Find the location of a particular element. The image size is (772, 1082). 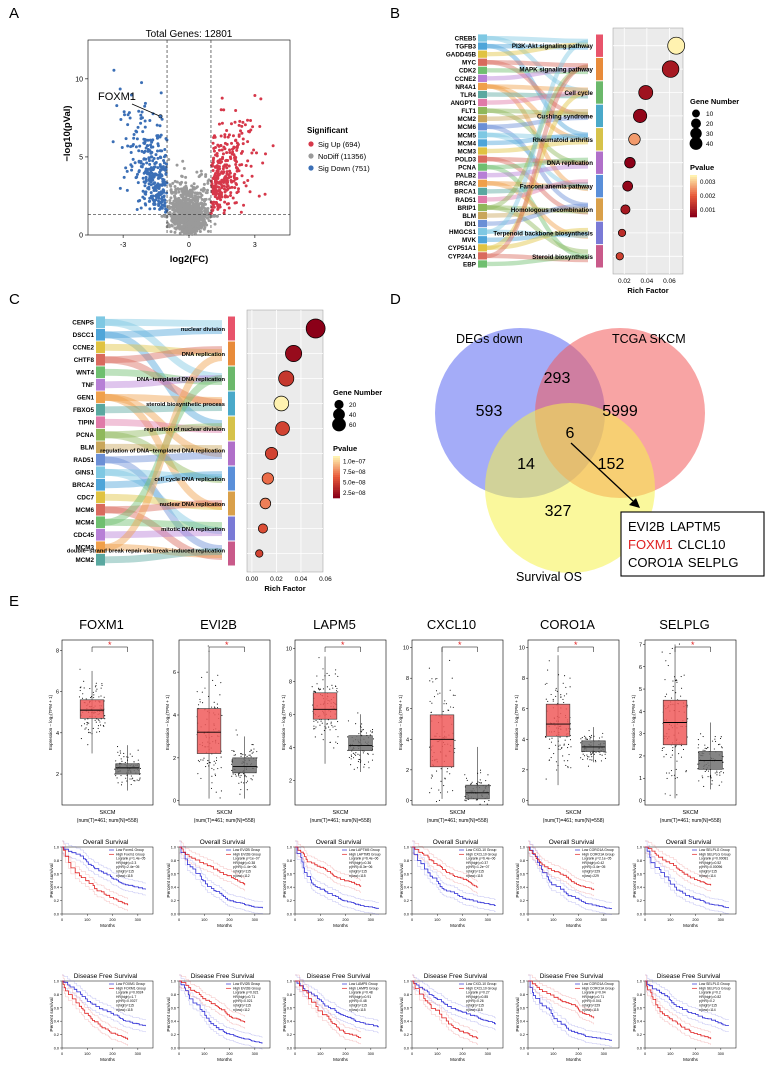

legend-swatch is located at coordinates (311, 156).